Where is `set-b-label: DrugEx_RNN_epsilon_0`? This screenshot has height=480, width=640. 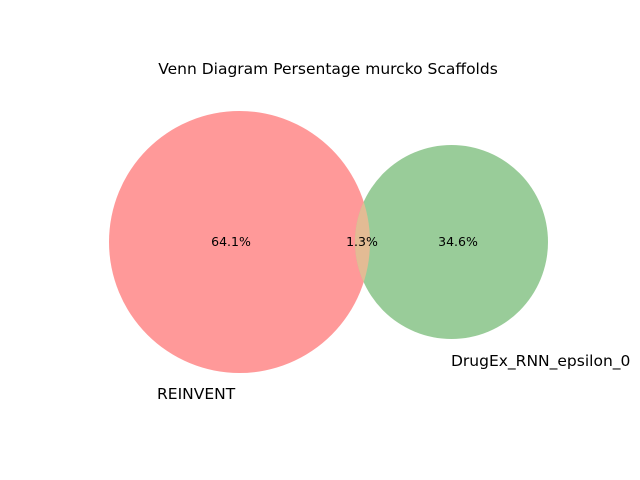
set-b-label: DrugEx_RNN_epsilon_0 is located at coordinates (540, 361).